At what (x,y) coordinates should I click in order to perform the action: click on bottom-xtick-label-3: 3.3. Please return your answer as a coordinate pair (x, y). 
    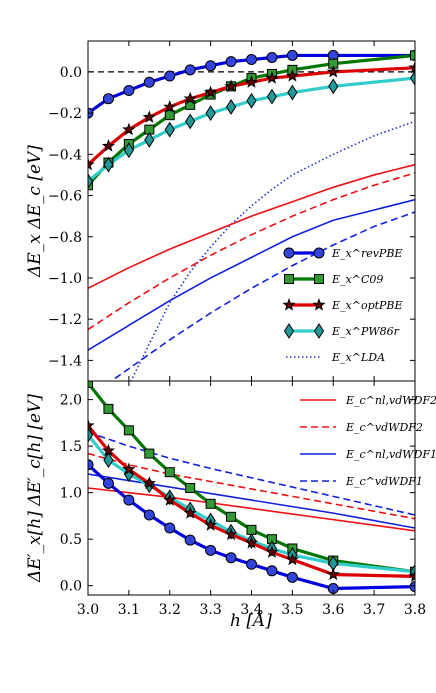
    Looking at the image, I should click on (210, 610).